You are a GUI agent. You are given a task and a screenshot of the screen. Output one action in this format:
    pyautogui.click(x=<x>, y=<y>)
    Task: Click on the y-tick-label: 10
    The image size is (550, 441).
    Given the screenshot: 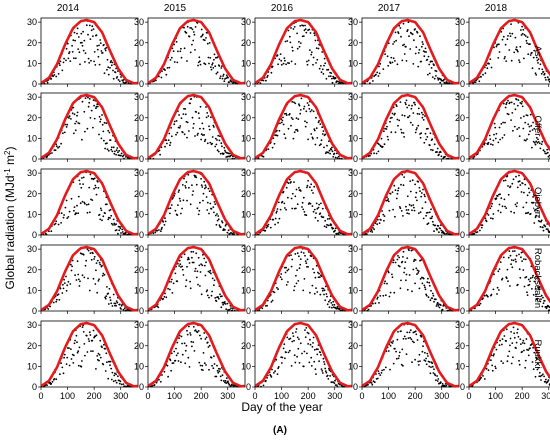 What is the action you would take?
    pyautogui.click(x=32, y=366)
    